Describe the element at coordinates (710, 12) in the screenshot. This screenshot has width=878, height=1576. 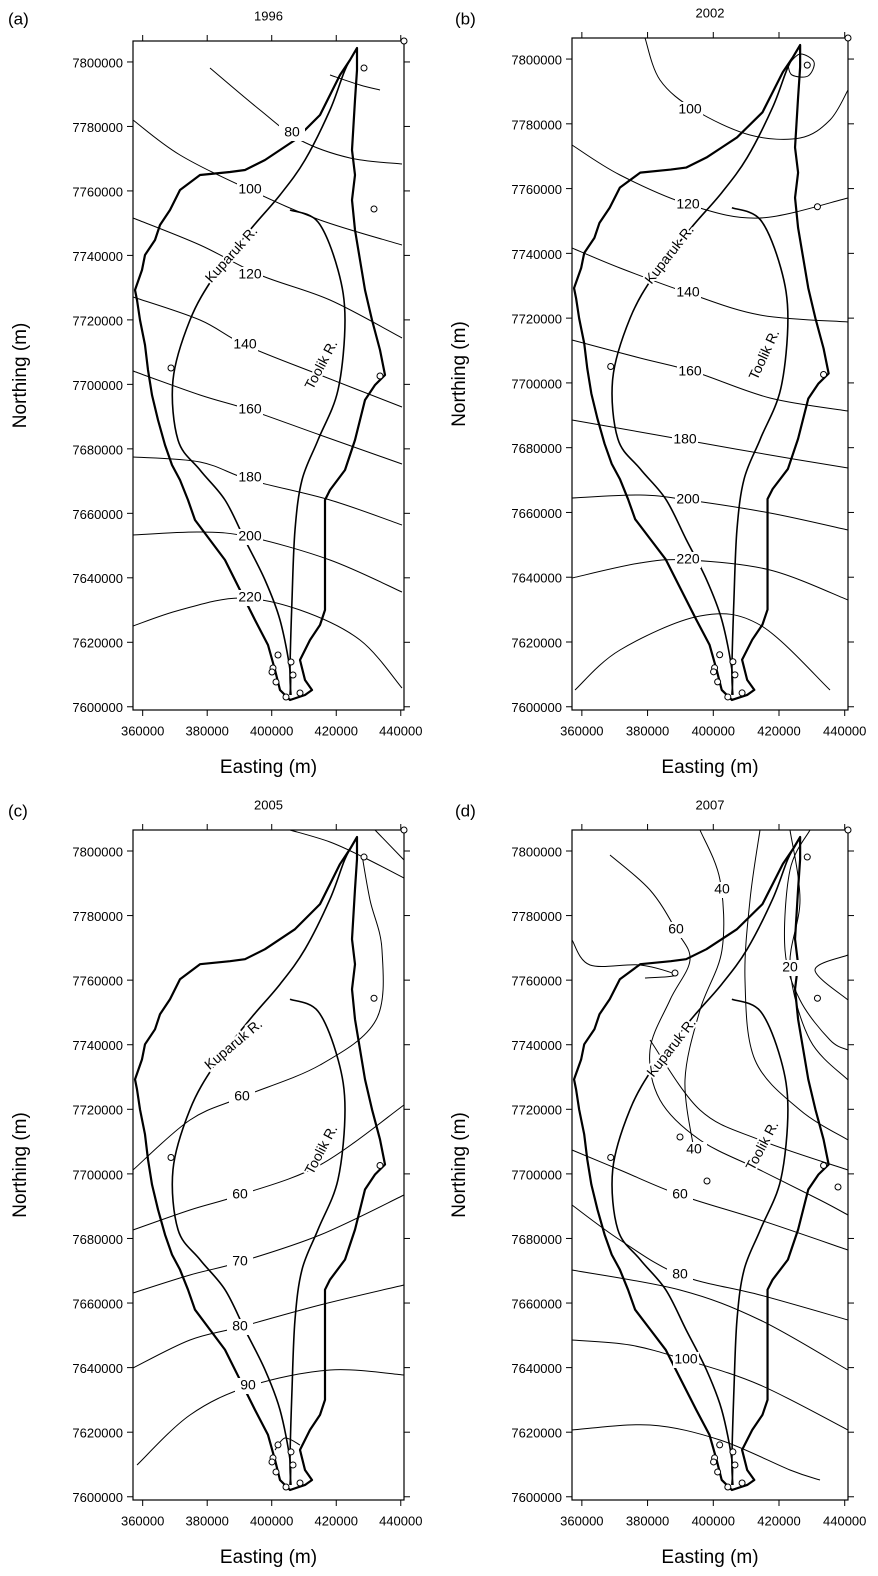
I see `panel-title: 2002` at that location.